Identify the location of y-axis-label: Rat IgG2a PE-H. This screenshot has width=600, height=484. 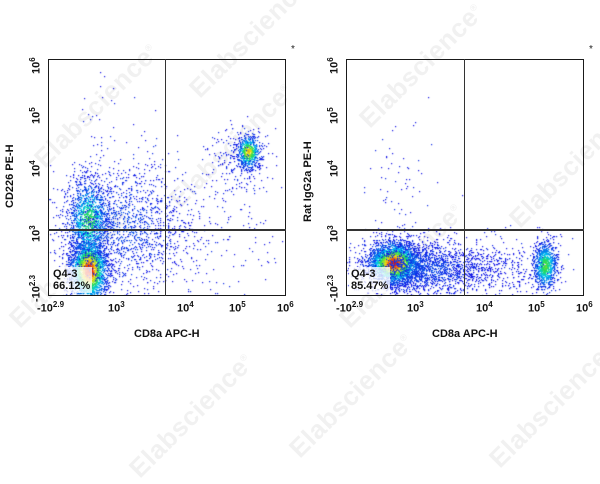
(308, 181).